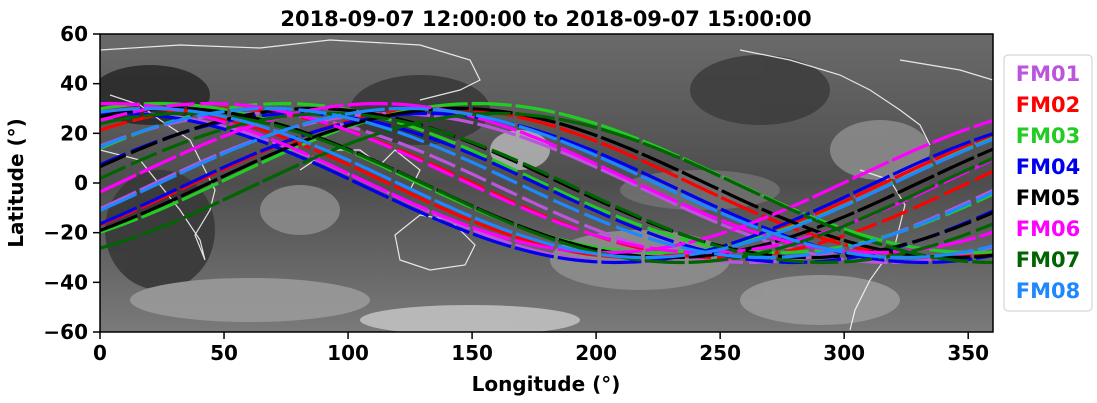 Image resolution: width=1097 pixels, height=403 pixels. What do you see at coordinates (1048, 260) in the screenshot?
I see `legend-item-fm07: FM07` at bounding box center [1048, 260].